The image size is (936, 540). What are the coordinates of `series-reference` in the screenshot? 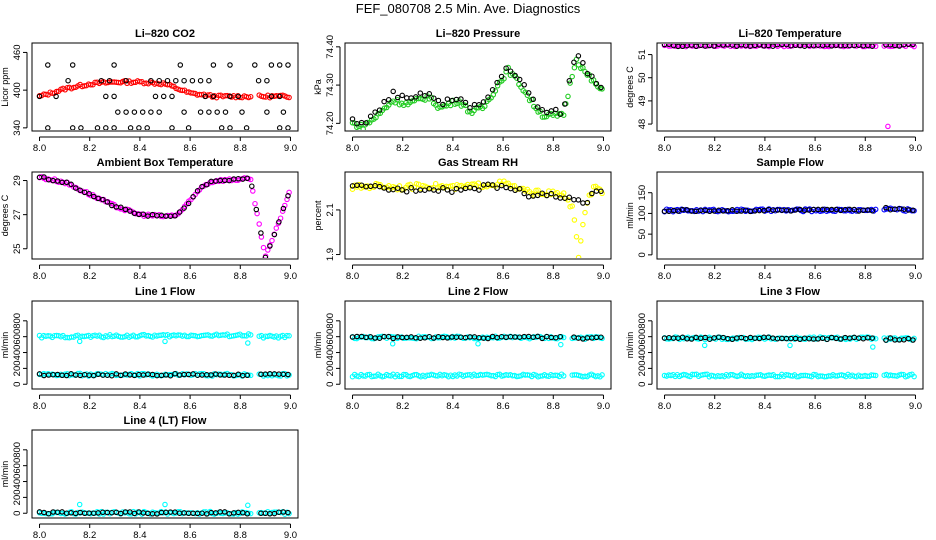 It's located at (163, 216).